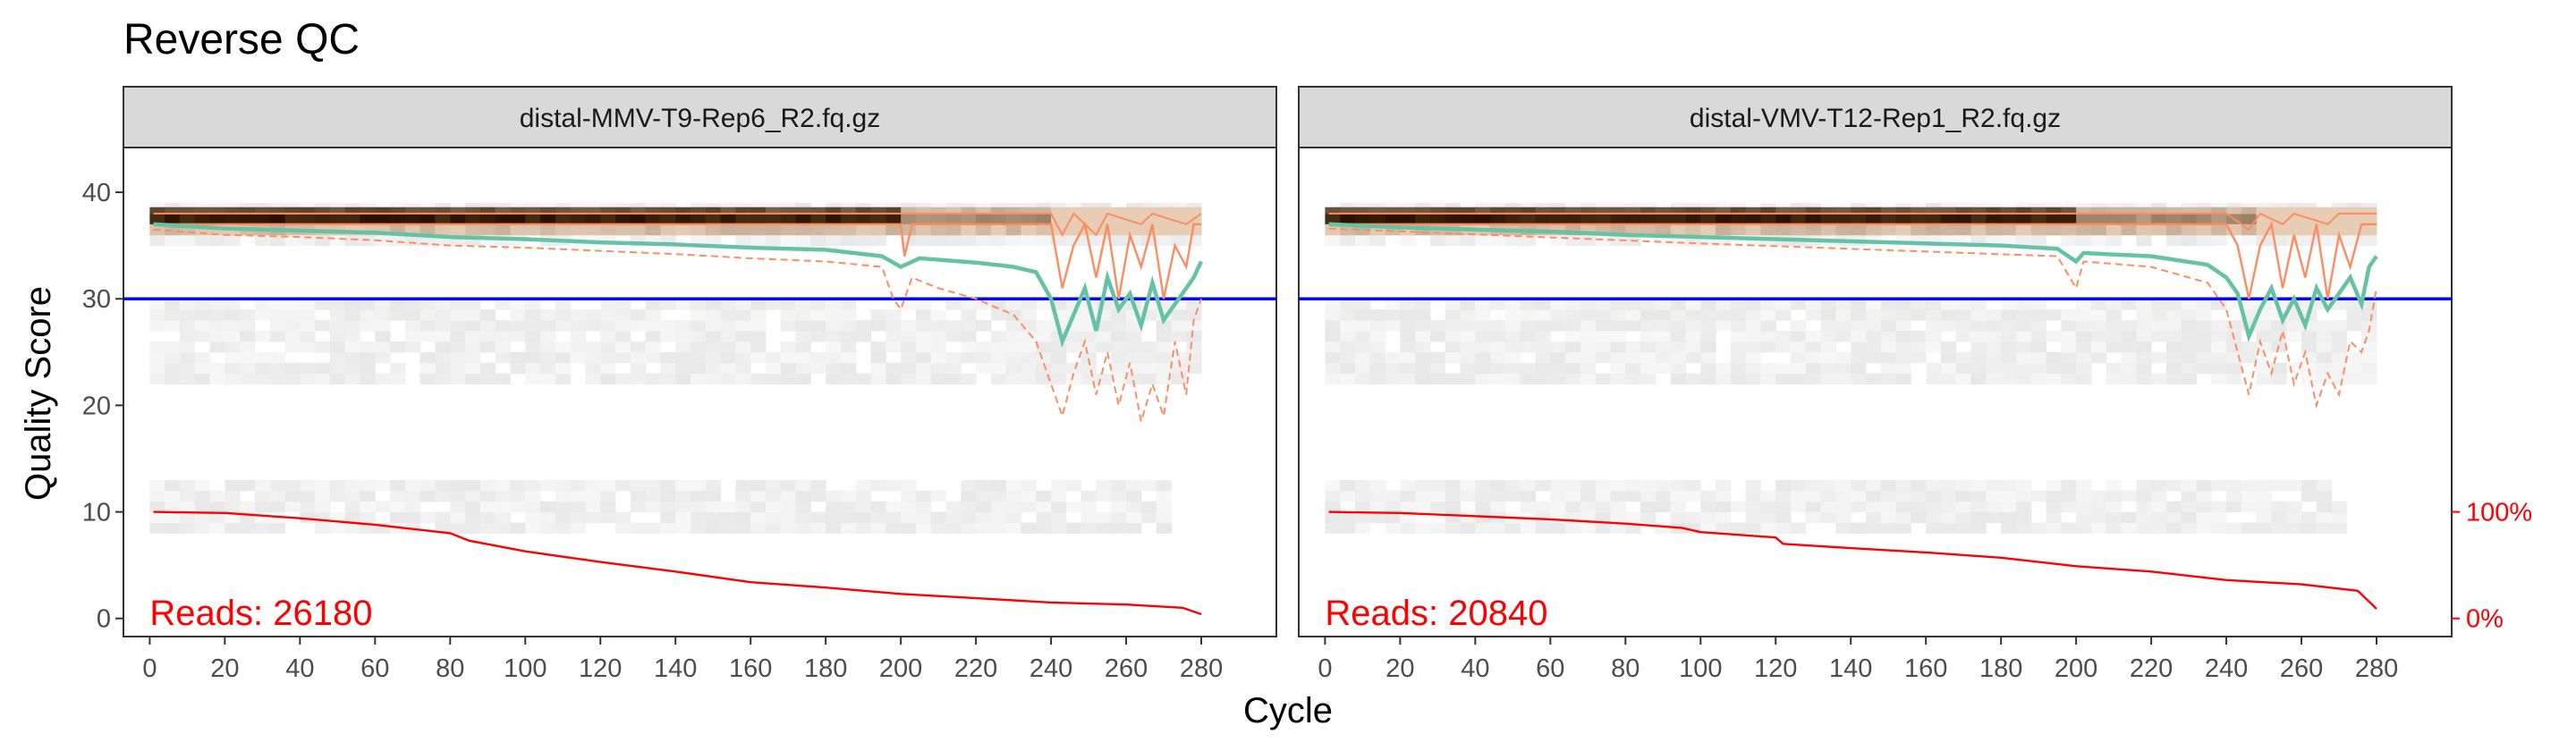  What do you see at coordinates (1288, 711) in the screenshot?
I see `x-axis-title: Cycle` at bounding box center [1288, 711].